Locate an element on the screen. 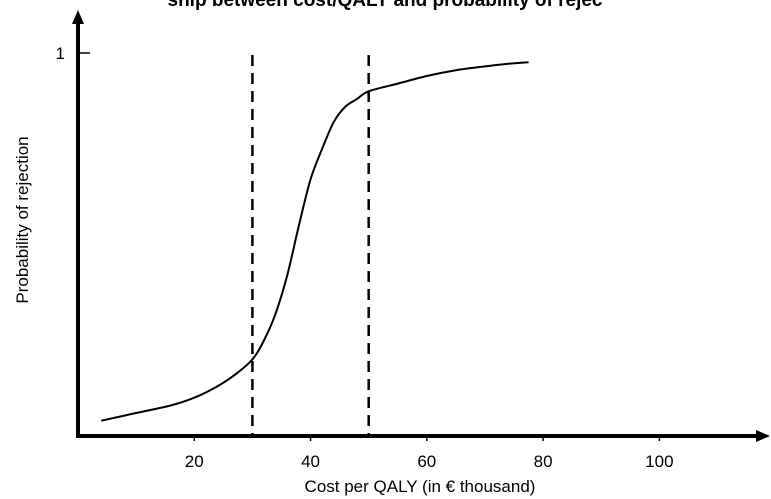  y-axis-arrow is located at coordinates (78, 17).